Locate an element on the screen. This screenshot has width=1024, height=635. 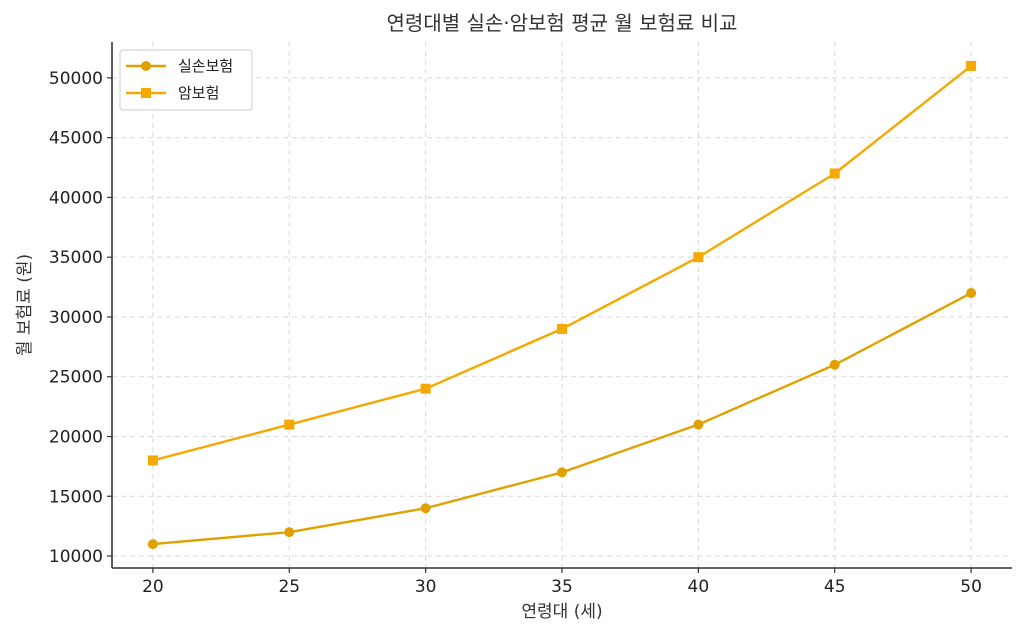
x-tick-label: 35 is located at coordinates (562, 587).